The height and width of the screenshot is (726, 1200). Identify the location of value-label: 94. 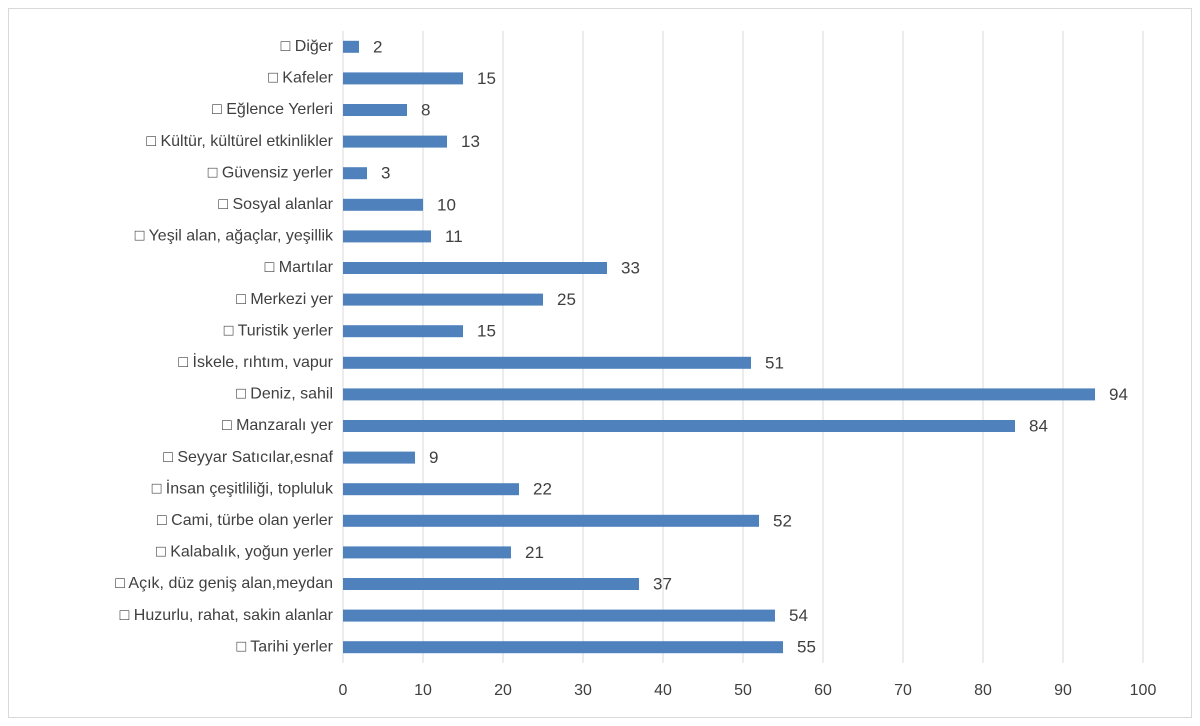
(1118, 394).